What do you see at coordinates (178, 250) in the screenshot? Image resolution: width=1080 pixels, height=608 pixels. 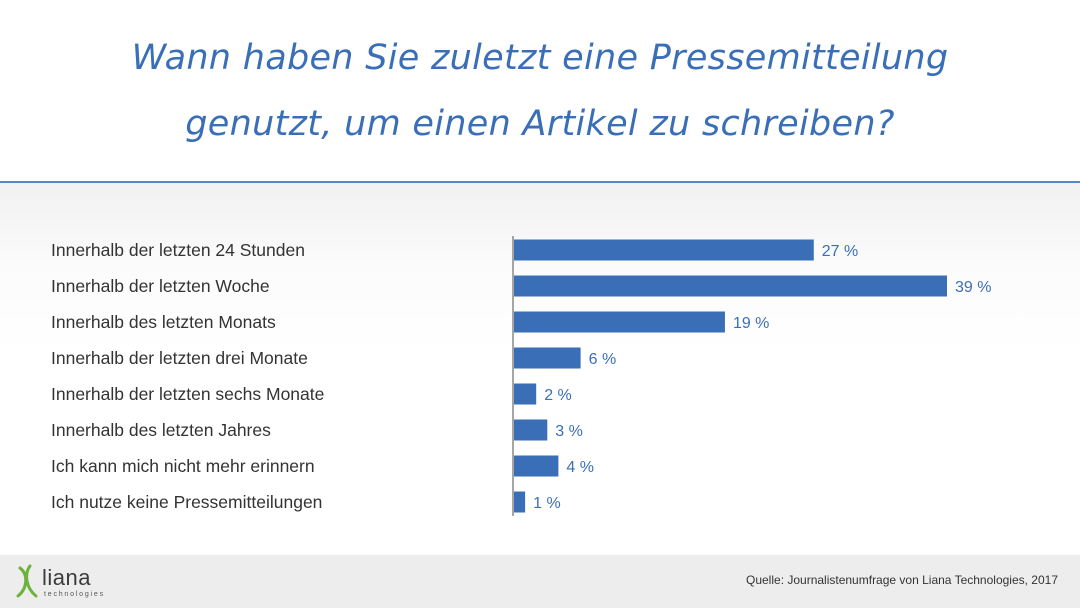 I see `category-label: Innerhalb der letzten 24 Stunden` at bounding box center [178, 250].